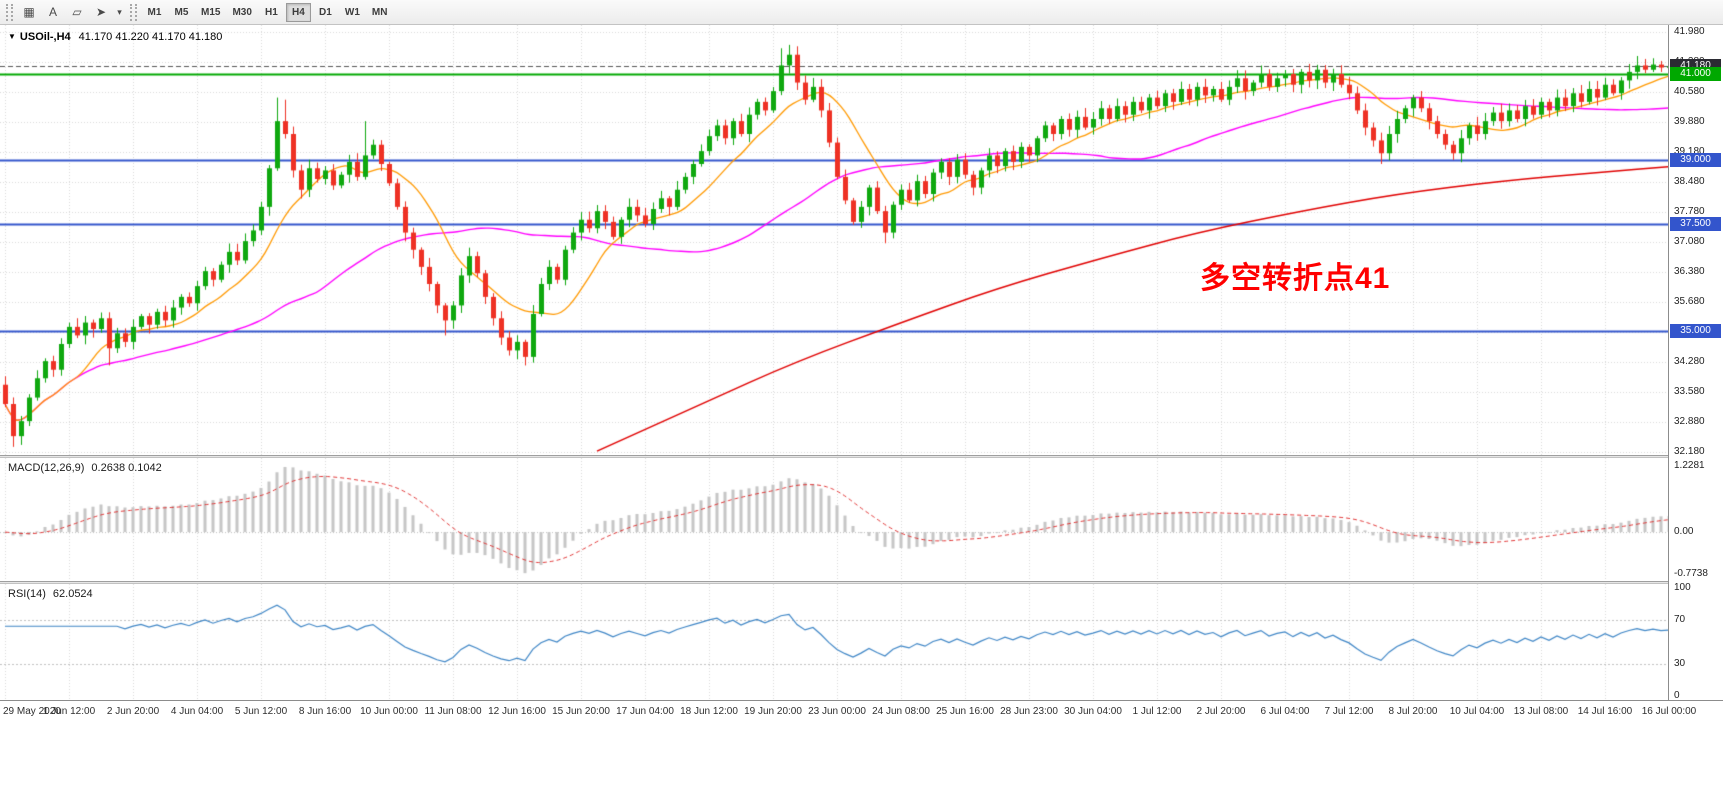 The width and height of the screenshot is (1723, 793). I want to click on rsi-axis-label: 0, so click(1677, 695).